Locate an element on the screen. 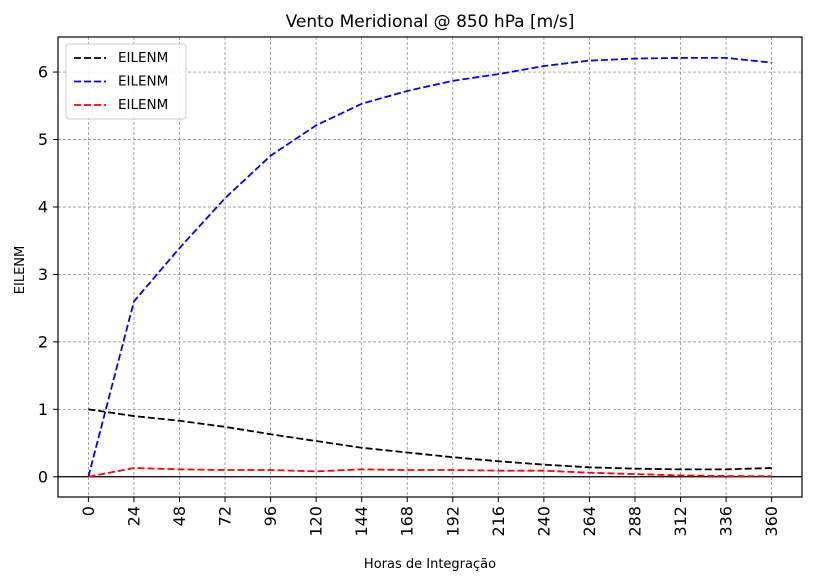 This screenshot has height=582, width=814. x-tick-label: 96 is located at coordinates (270, 516).